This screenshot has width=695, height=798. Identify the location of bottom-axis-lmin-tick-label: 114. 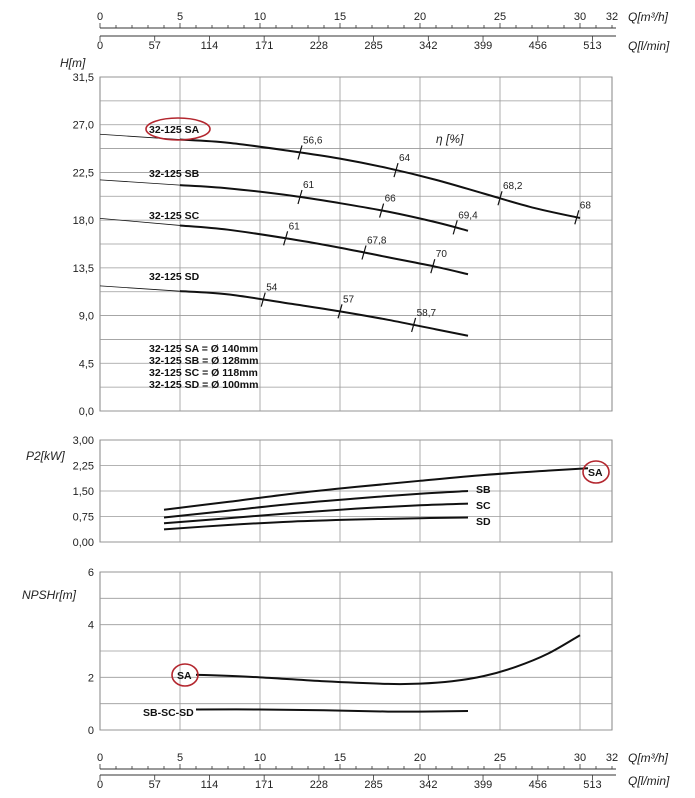
(210, 785).